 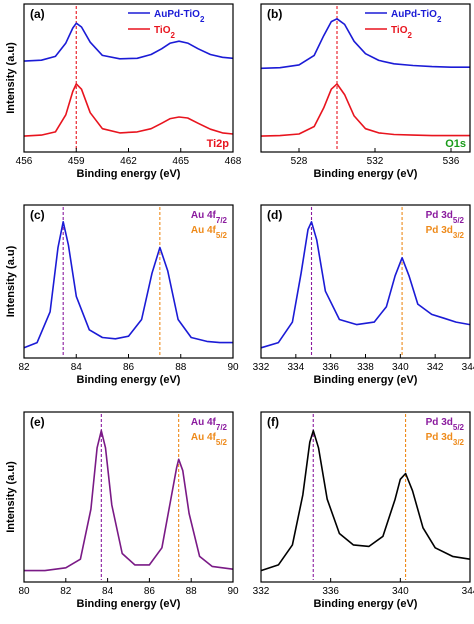 I want to click on x-tick-label: 80, so click(x=24, y=591).